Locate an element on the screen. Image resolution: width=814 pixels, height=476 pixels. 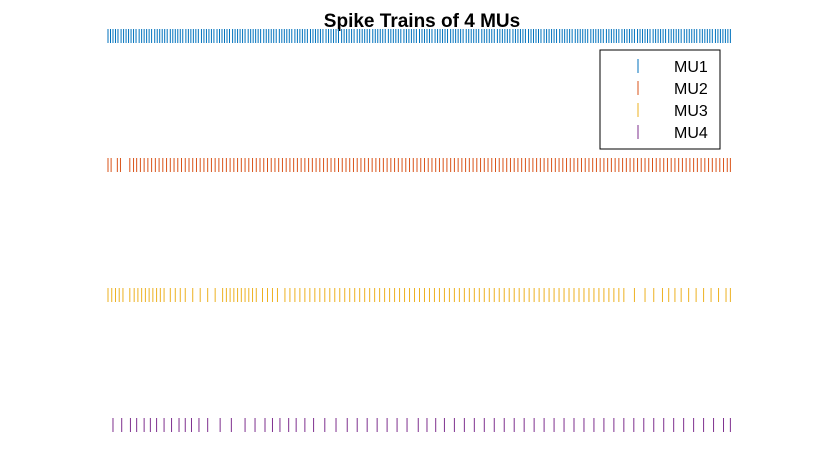
legend-label-mu2: MU2 is located at coordinates (691, 89).